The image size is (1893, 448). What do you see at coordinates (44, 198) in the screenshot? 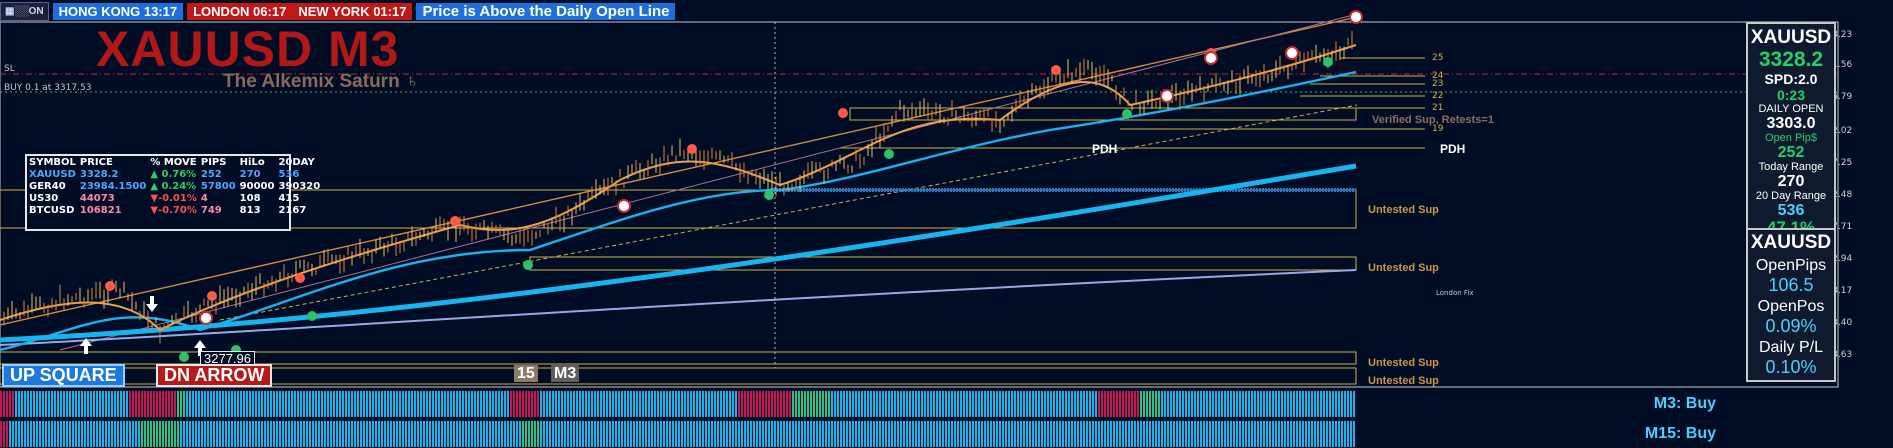
I see `row-symbol: US30` at bounding box center [44, 198].